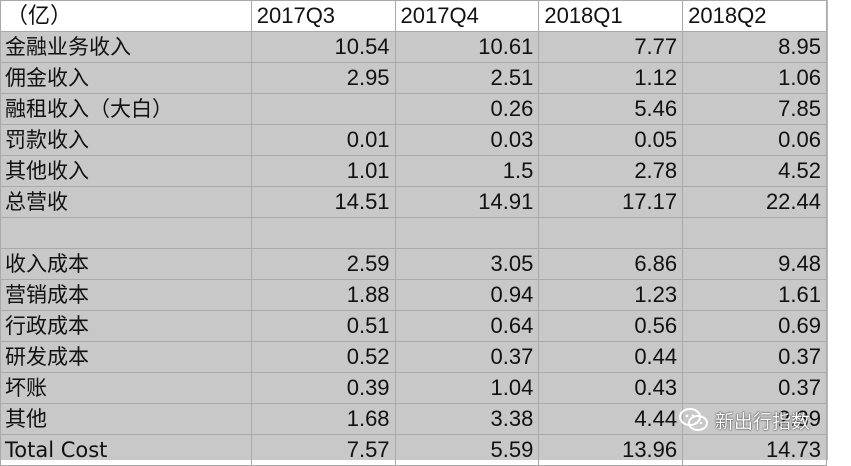 The height and width of the screenshot is (466, 851). Describe the element at coordinates (467, 264) in the screenshot. I see `value-cell: 3.05` at that location.